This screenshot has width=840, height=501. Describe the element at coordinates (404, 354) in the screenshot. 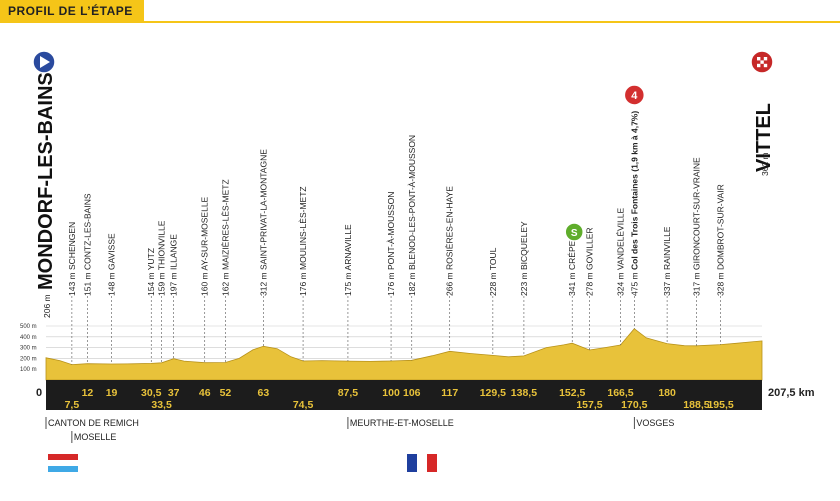

I see `elevation-profile` at that location.